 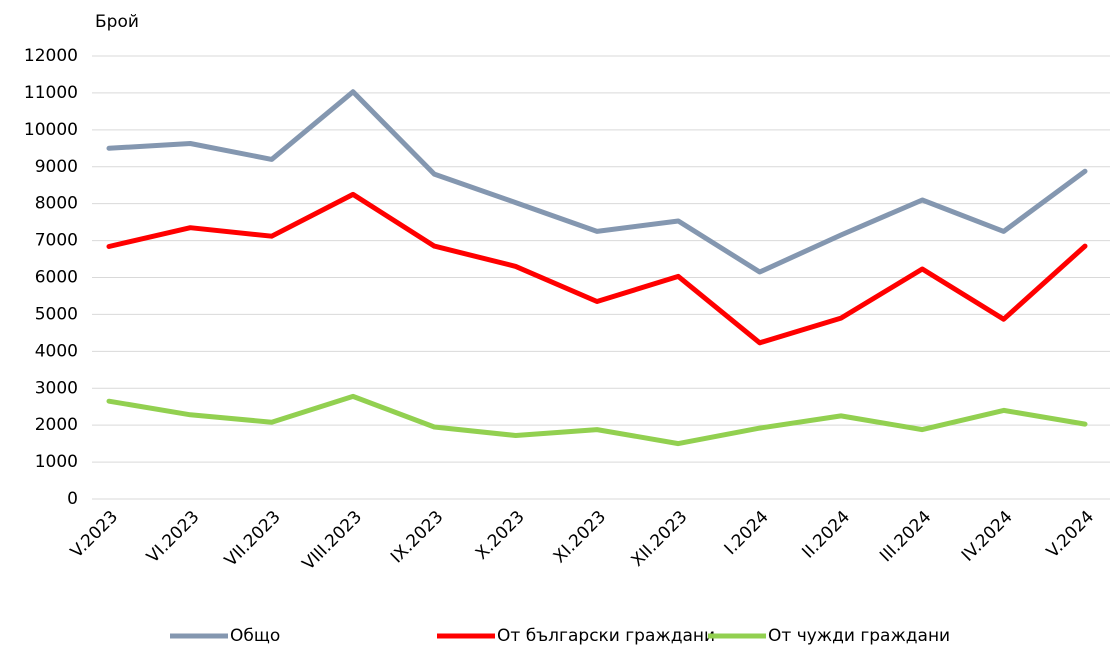 What do you see at coordinates (747, 533) in the screenshot?
I see `x-tick-label: I.2024` at bounding box center [747, 533].